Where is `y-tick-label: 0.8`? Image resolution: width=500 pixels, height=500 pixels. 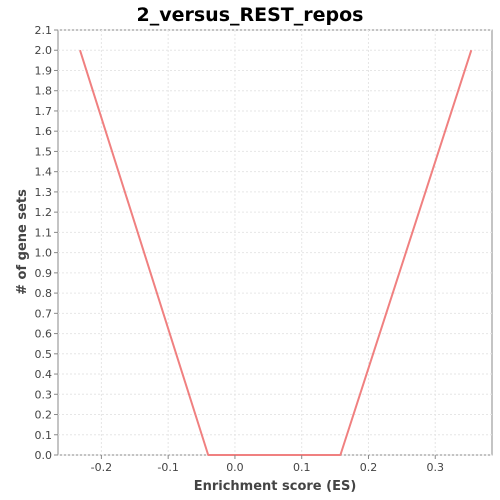 y-tick-label: 0.8 is located at coordinates (44, 293).